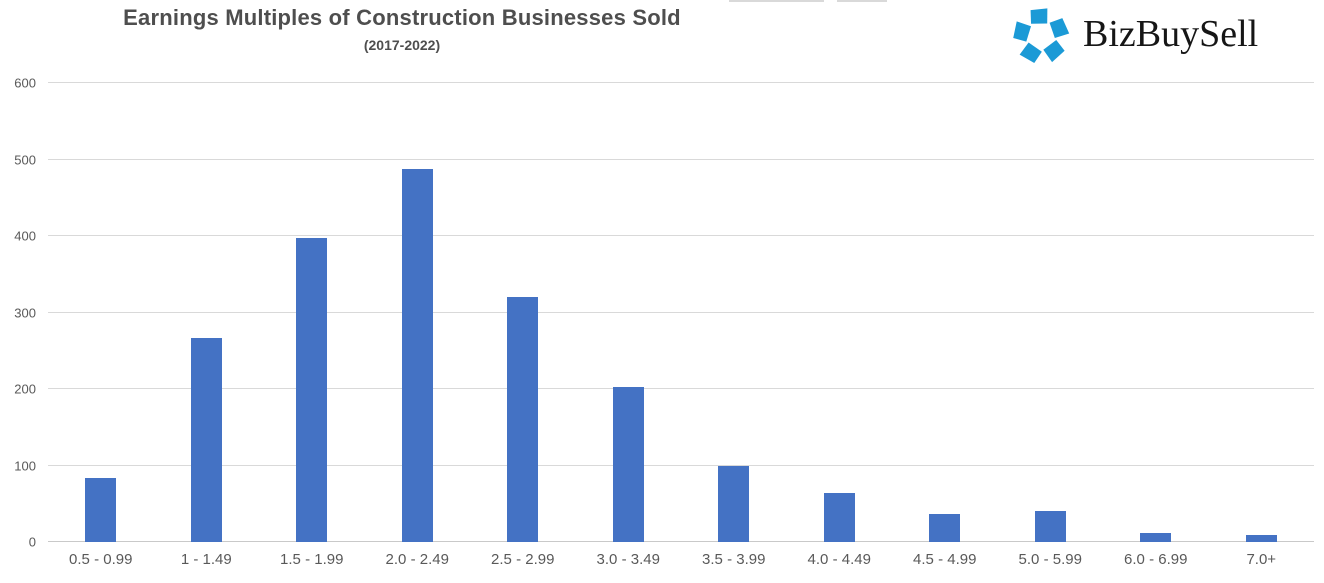 The width and height of the screenshot is (1324, 583). What do you see at coordinates (417, 355) in the screenshot?
I see `bar-2.0 - 2.49` at bounding box center [417, 355].